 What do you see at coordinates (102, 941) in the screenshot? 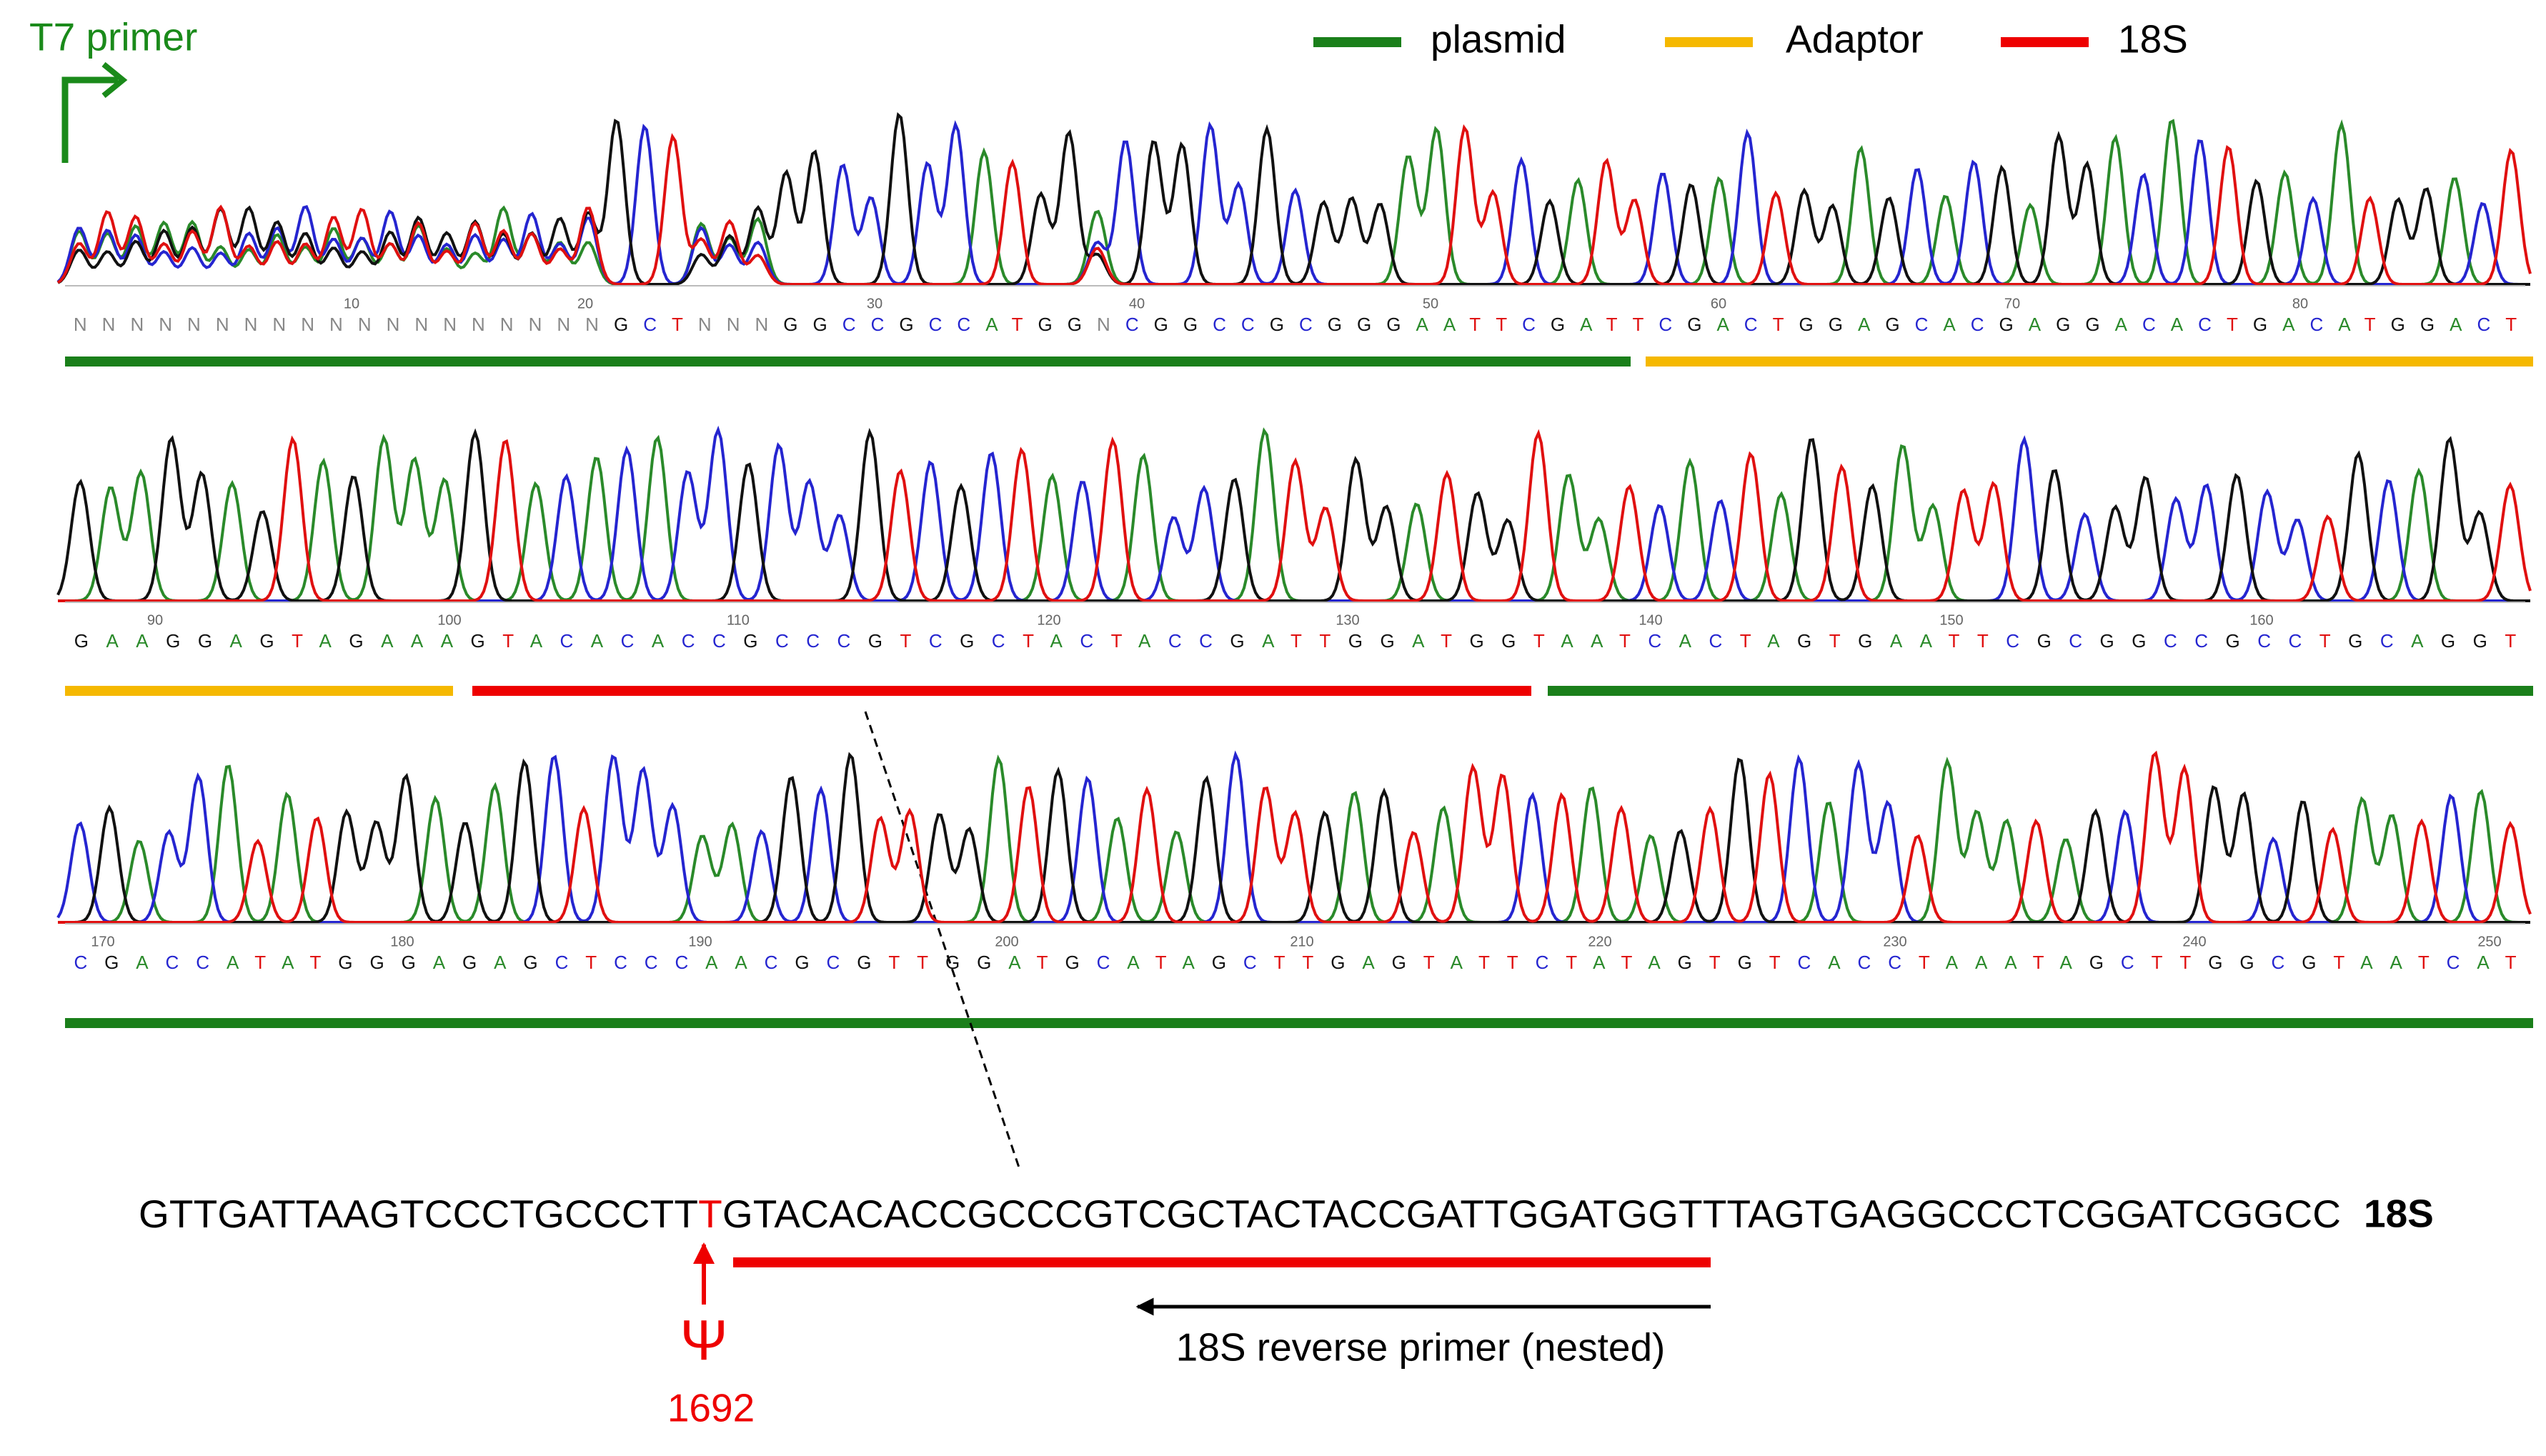
I see `position-tick: 170` at bounding box center [102, 941].